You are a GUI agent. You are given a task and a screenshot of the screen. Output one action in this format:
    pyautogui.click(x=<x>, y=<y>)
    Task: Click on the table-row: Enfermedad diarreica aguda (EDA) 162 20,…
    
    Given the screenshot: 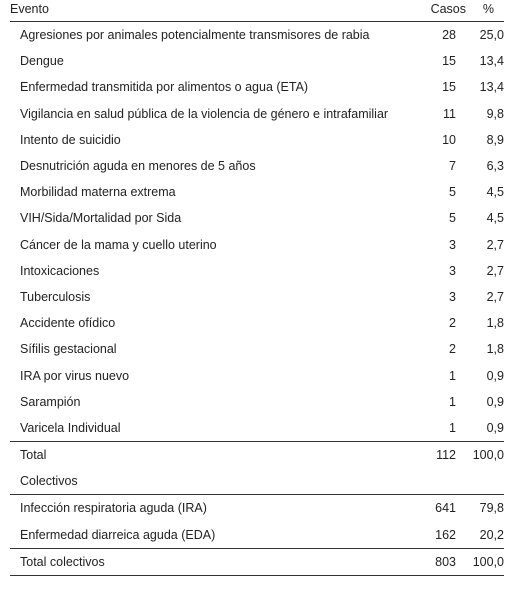 What is the action you would take?
    pyautogui.click(x=257, y=535)
    